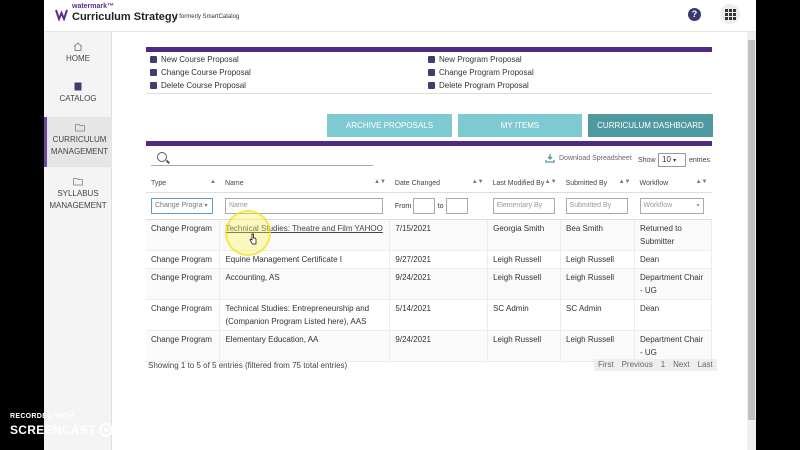 The image size is (800, 450). Describe the element at coordinates (78, 46) in the screenshot. I see `home-icon` at that location.